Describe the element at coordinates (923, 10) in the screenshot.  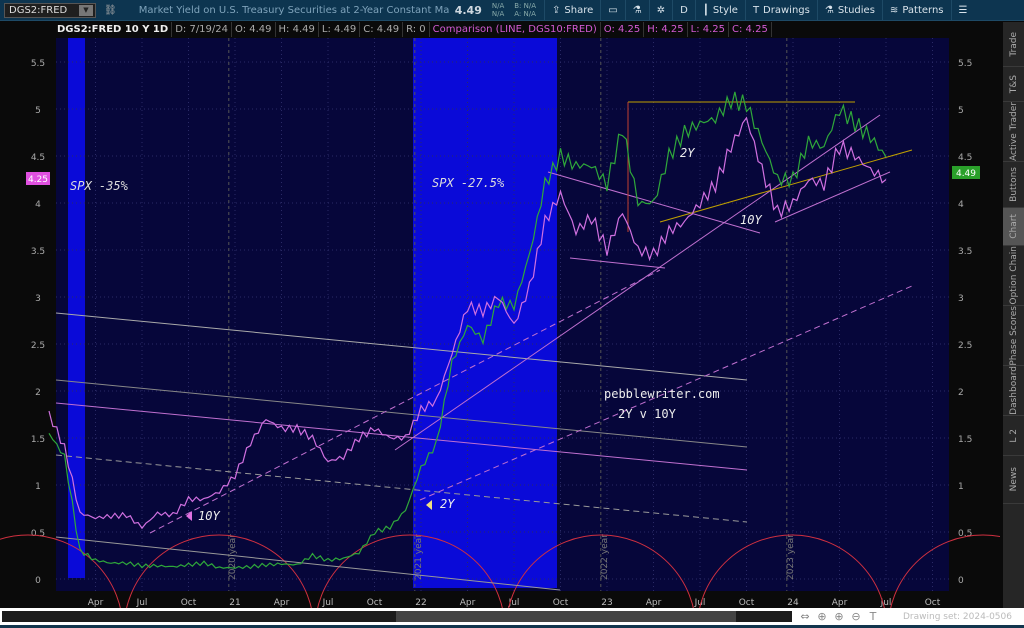
I see `toolbar-button-label: Patterns` at that location.